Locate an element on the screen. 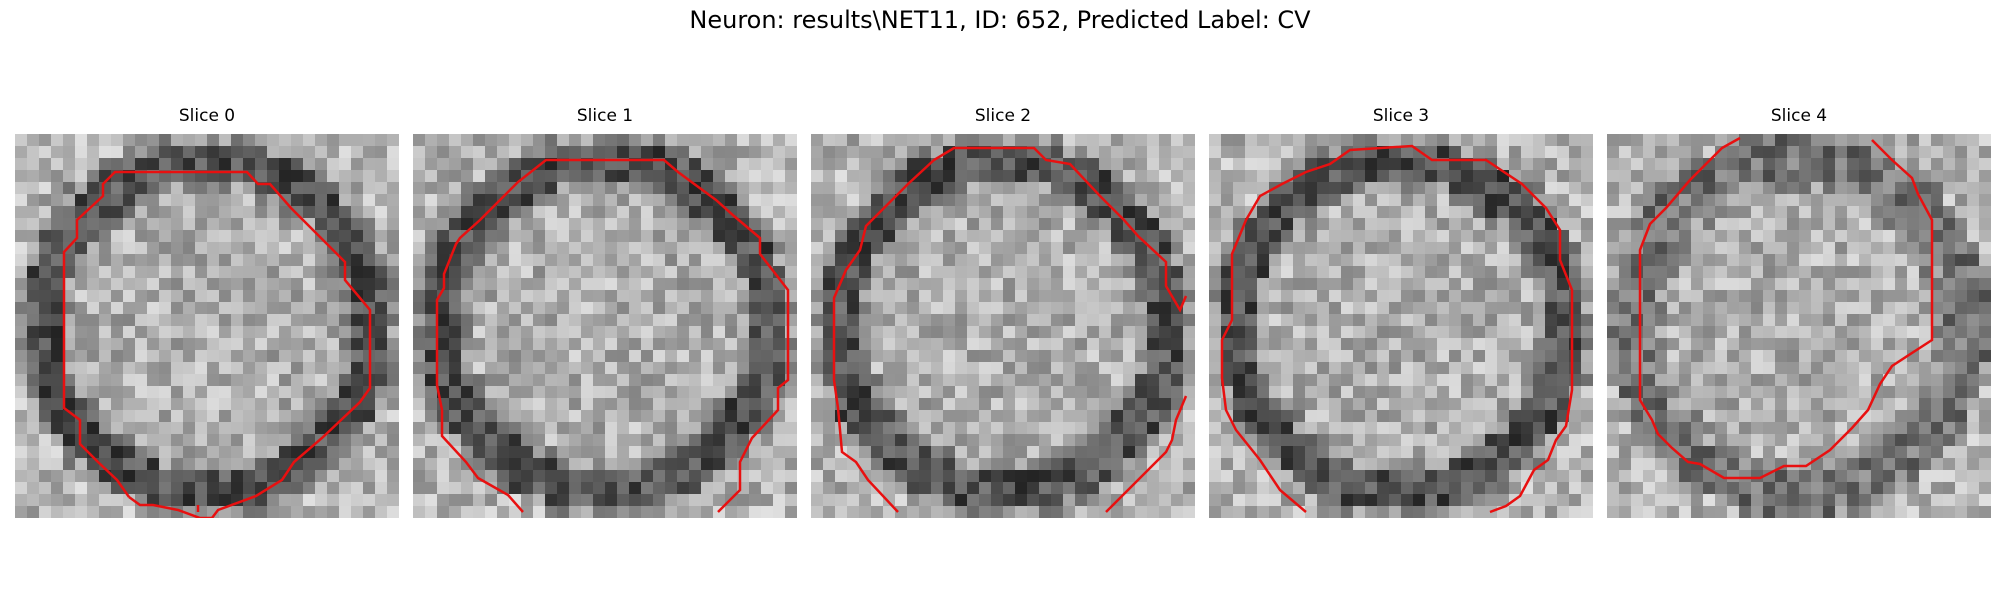 The height and width of the screenshot is (600, 2000). slice-title-1: Slice 1 is located at coordinates (605, 116).